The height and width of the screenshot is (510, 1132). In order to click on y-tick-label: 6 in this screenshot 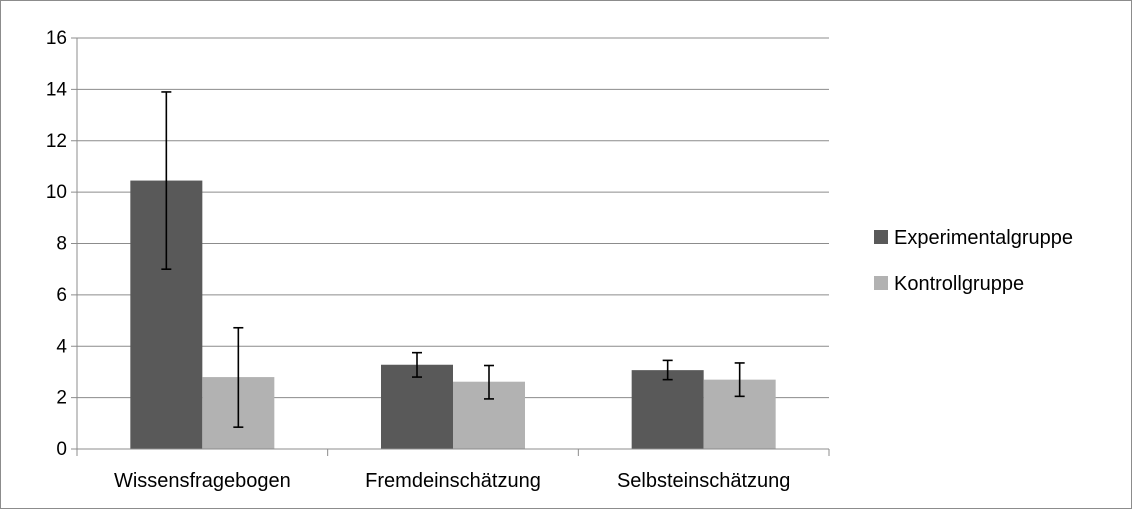, I will do `click(61, 295)`.